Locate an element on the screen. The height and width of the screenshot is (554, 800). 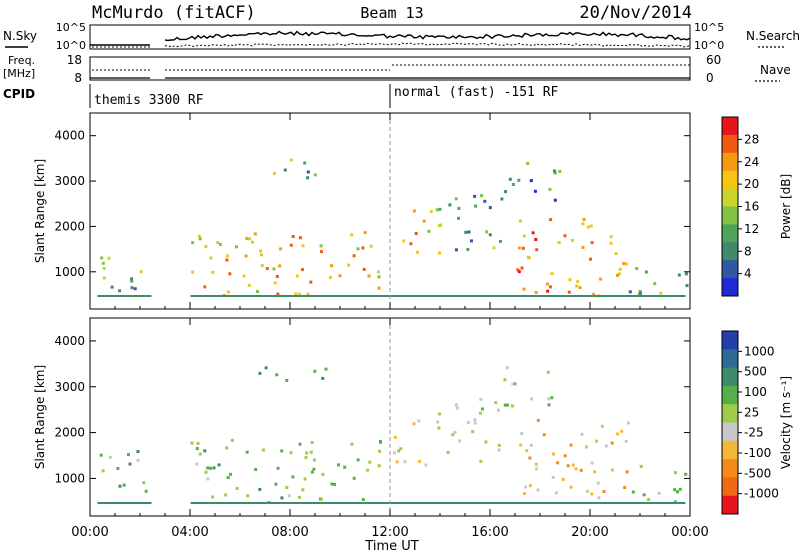
colorbar-swatch is located at coordinates (730, 432).